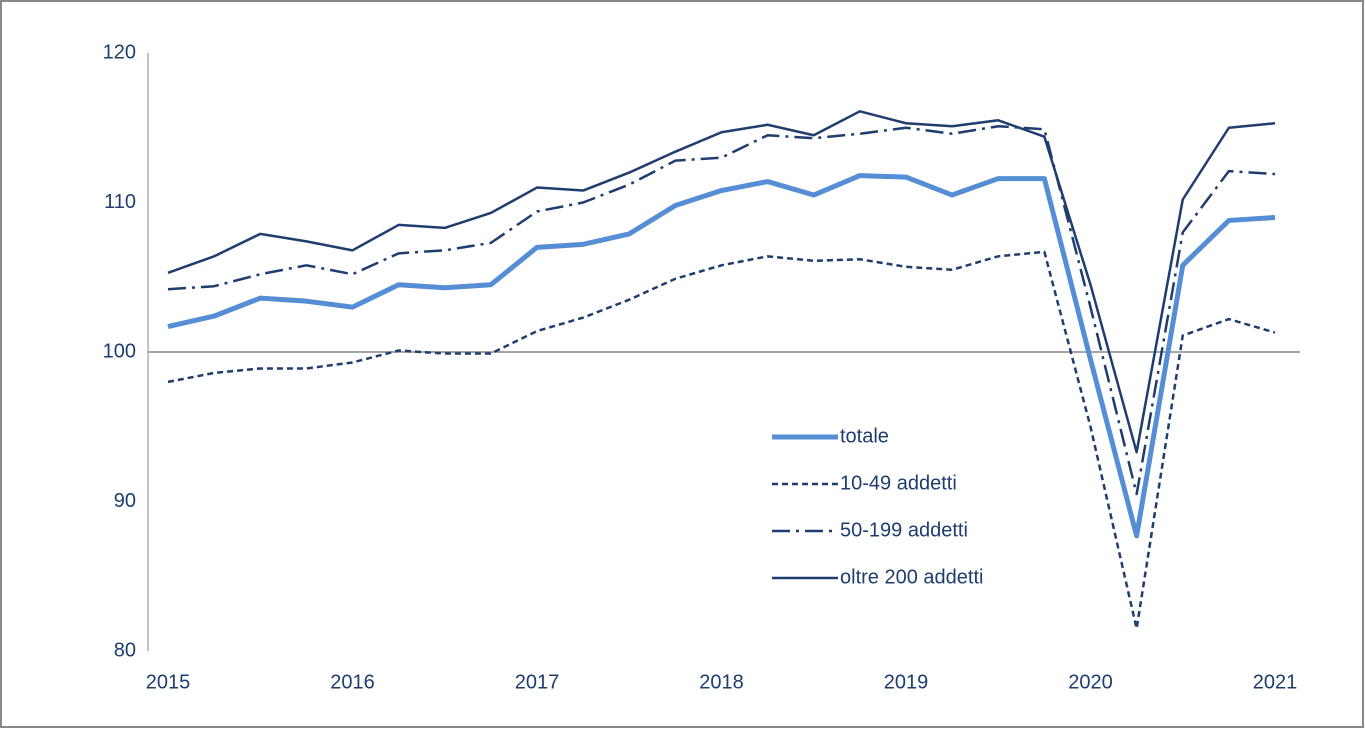 This screenshot has width=1365, height=729. What do you see at coordinates (120, 202) in the screenshot?
I see `y-tick-label: 110` at bounding box center [120, 202].